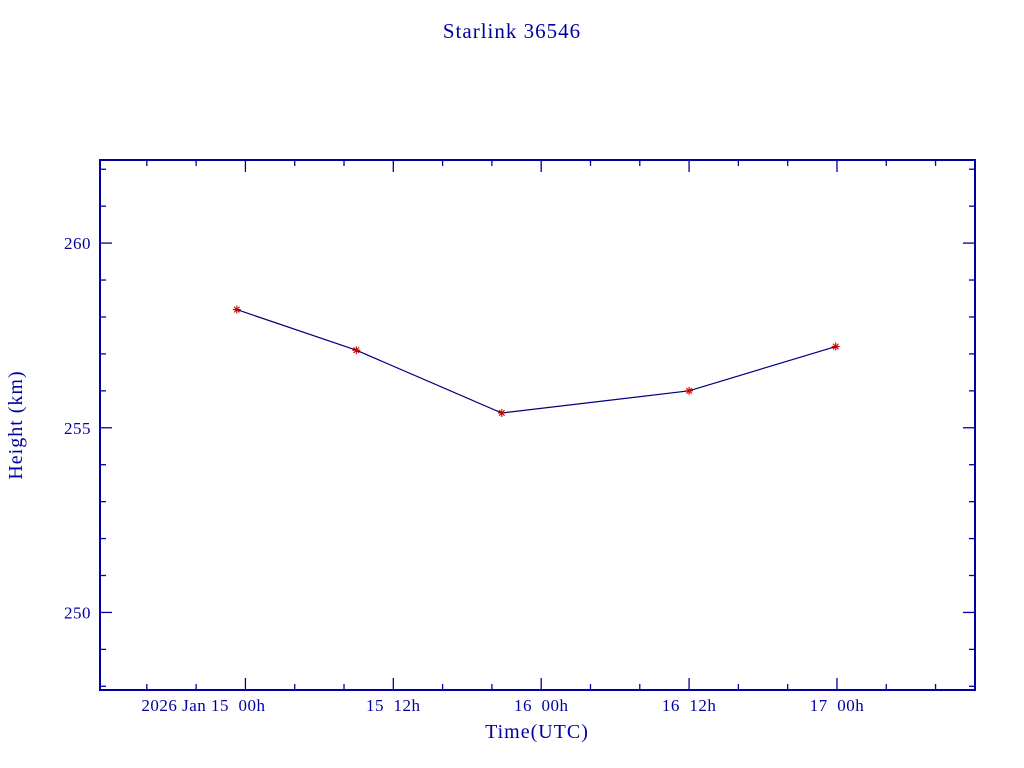 The height and width of the screenshot is (768, 1024). I want to click on data-series, so click(536, 361).